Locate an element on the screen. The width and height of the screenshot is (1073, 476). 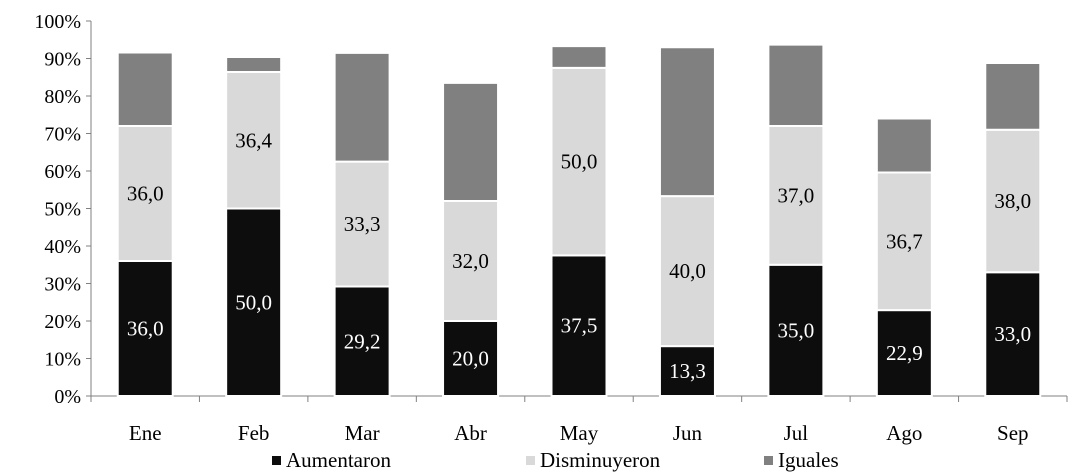
x-tick-label: Sep is located at coordinates (1013, 433).